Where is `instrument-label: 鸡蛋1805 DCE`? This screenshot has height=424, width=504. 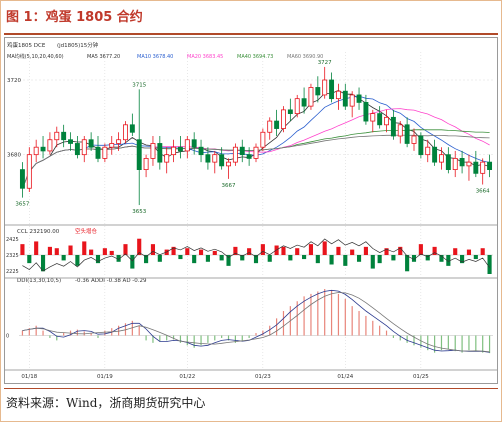 instrument-label: 鸡蛋1805 DCE is located at coordinates (26, 45).